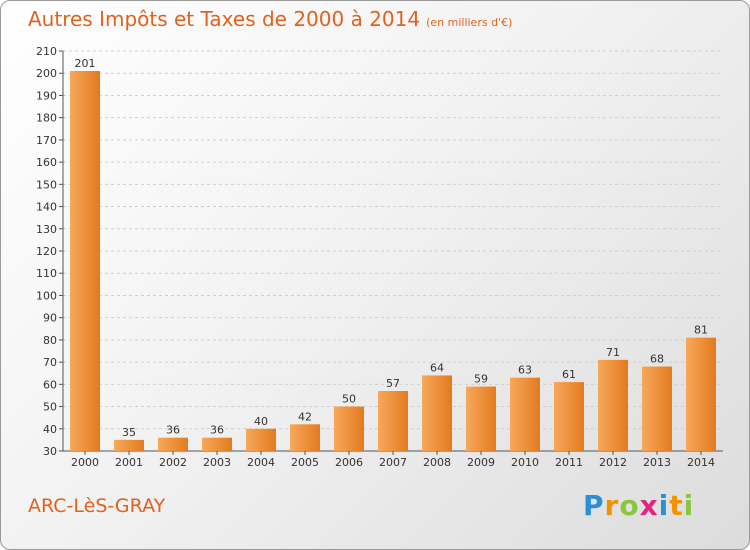  I want to click on y-tick-label: 100, so click(46, 295).